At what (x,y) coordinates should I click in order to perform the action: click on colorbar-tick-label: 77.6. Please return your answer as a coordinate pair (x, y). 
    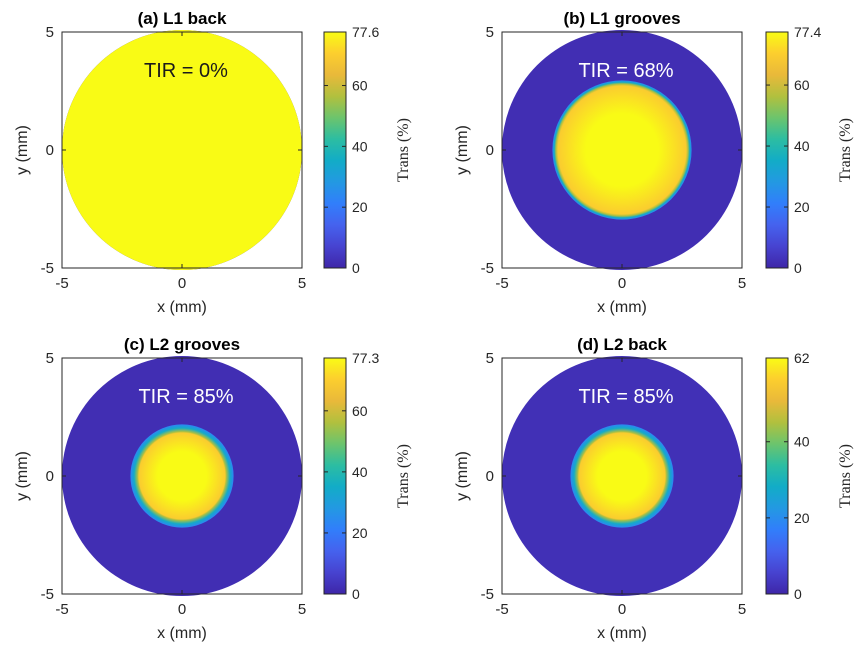
    Looking at the image, I should click on (365, 32).